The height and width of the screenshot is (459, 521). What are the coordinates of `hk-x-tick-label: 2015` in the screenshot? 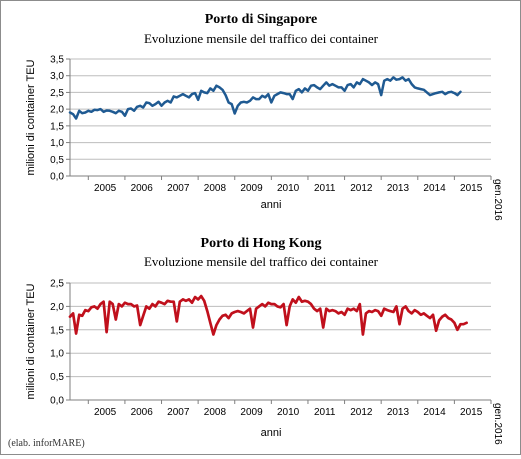 It's located at (471, 412).